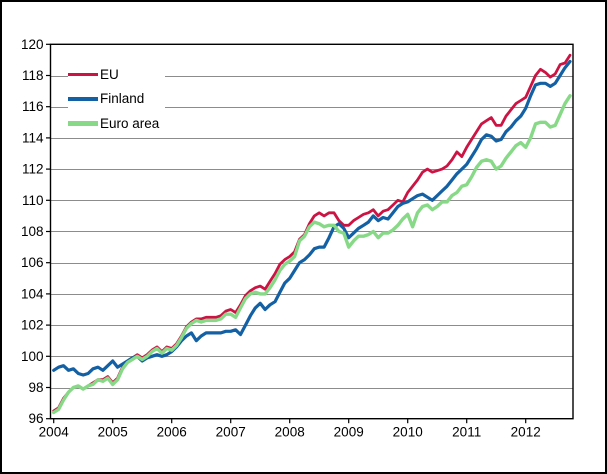 Image resolution: width=607 pixels, height=474 pixels. What do you see at coordinates (35, 387) in the screenshot?
I see `y-axis-label: 98` at bounding box center [35, 387].